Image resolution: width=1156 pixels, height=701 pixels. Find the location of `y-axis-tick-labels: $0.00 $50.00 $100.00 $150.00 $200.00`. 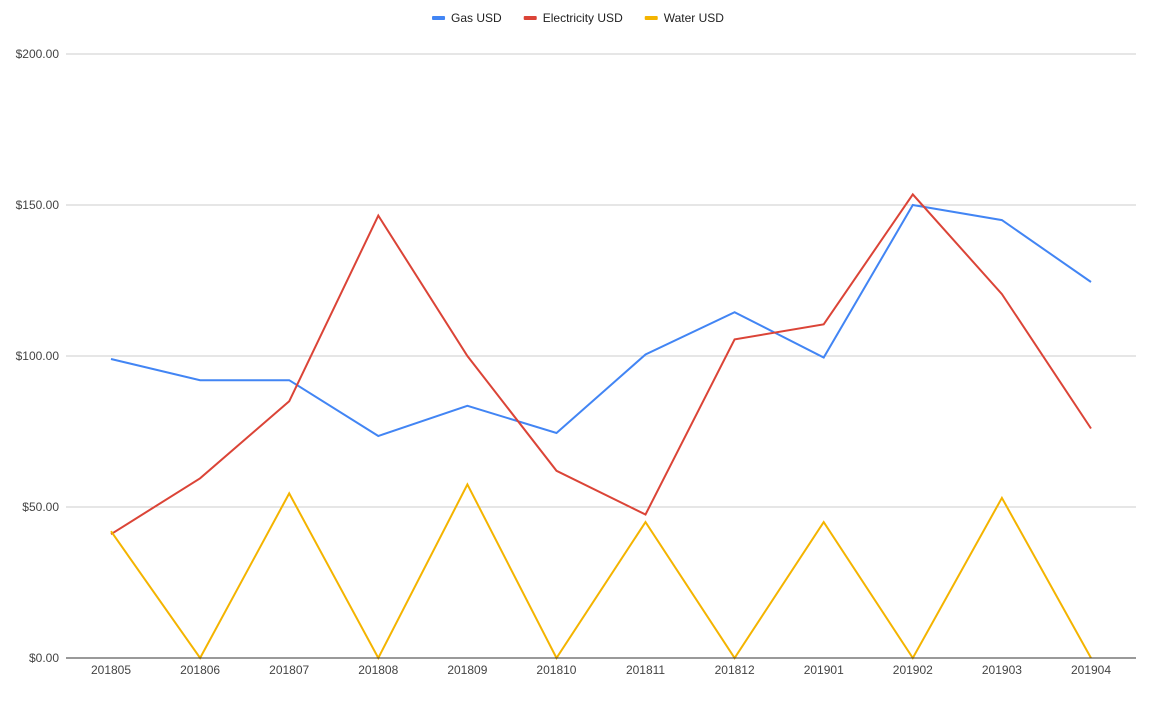

y-axis-tick-labels: $0.00 $50.00 $100.00 $150.00 $200.00 is located at coordinates (38, 356).